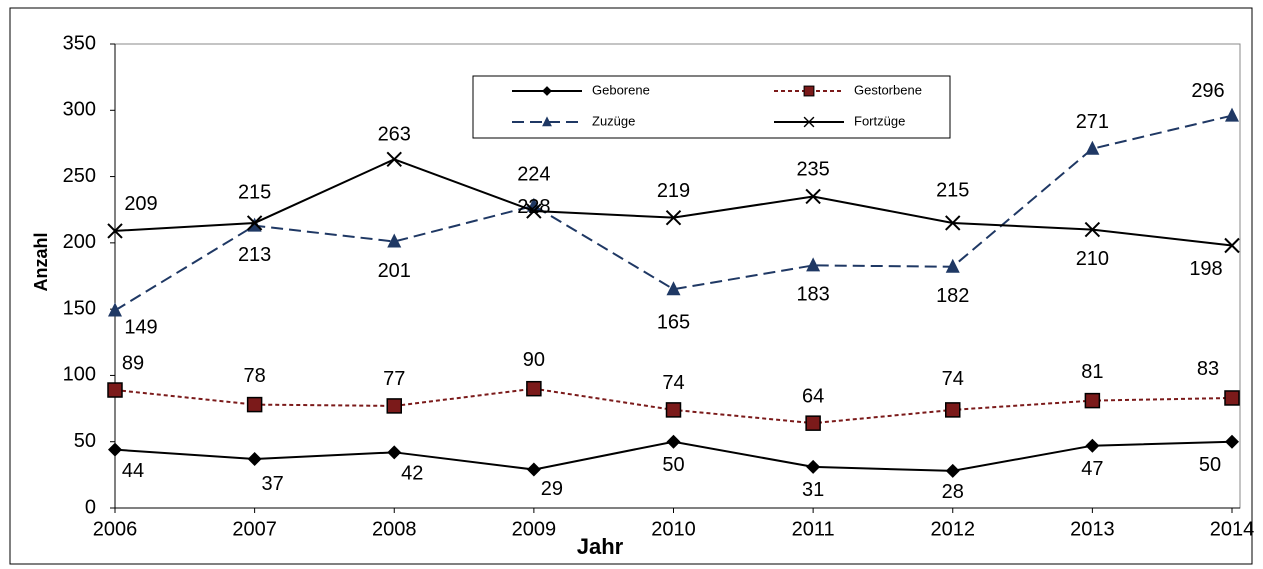 This screenshot has width=1263, height=569. Describe the element at coordinates (813, 396) in the screenshot. I see `data-label: 64` at that location.